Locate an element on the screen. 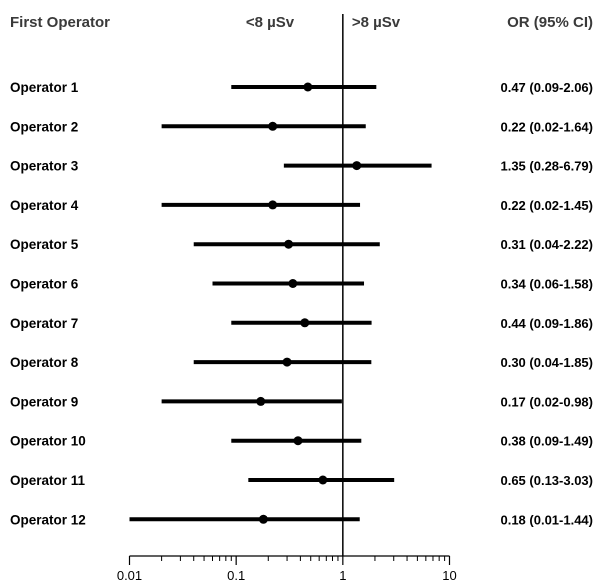 This screenshot has width=598, height=583. or-ci-text: 0.30 (0.04-1.85) is located at coordinates (546, 362).